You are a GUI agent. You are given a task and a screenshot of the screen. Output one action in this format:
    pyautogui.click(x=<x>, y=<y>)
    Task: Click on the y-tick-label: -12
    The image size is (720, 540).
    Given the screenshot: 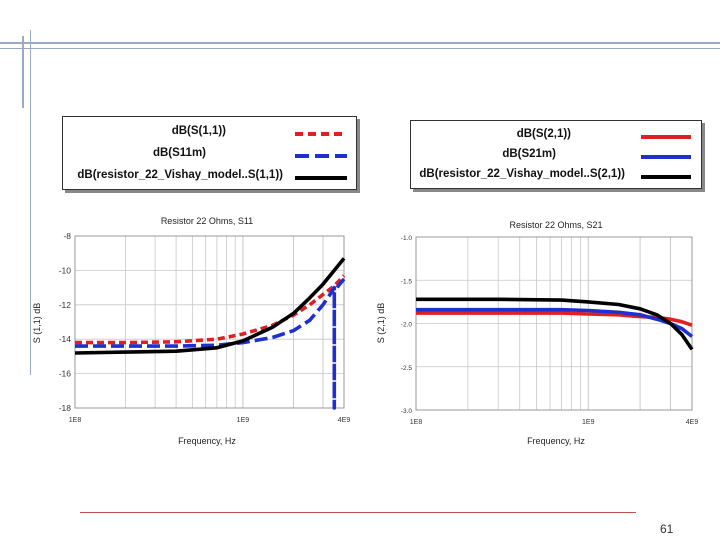 What is the action you would take?
    pyautogui.click(x=65, y=305)
    